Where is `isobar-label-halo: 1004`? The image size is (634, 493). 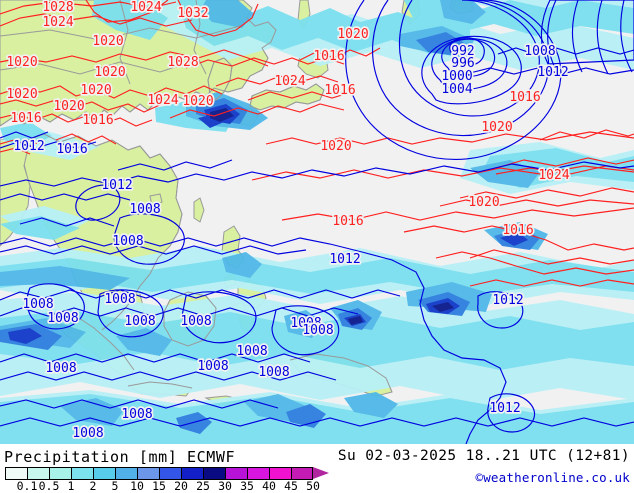
isobar-label-halo: 1004 is located at coordinates (456, 89).